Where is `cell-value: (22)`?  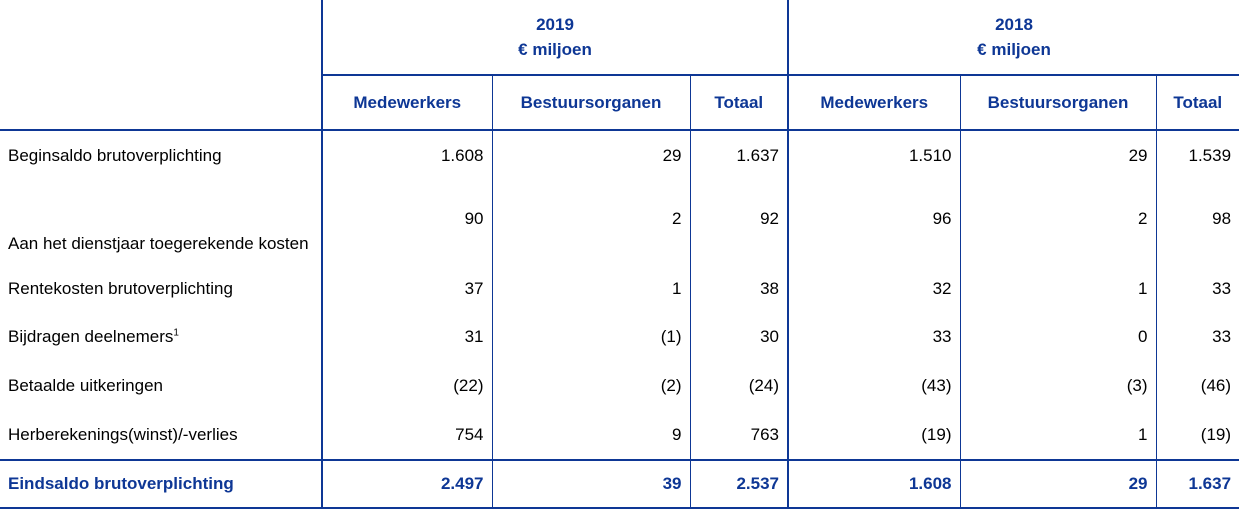 cell-value: (22) is located at coordinates (406, 386).